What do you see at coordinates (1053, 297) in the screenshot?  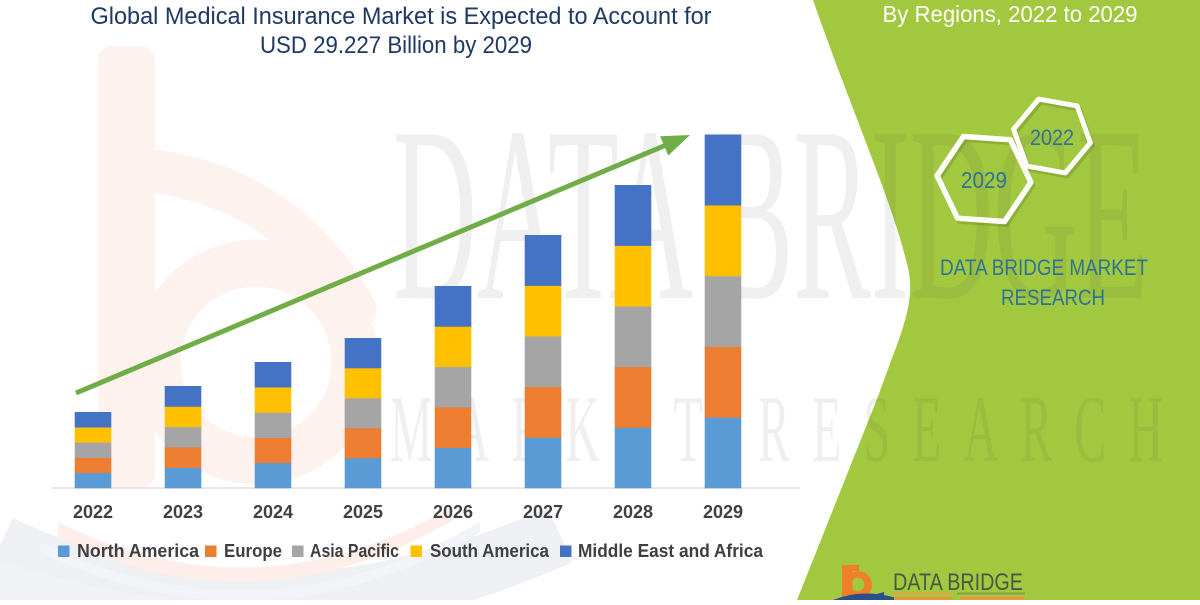 I see `svg-text: RESEARCH` at bounding box center [1053, 297].